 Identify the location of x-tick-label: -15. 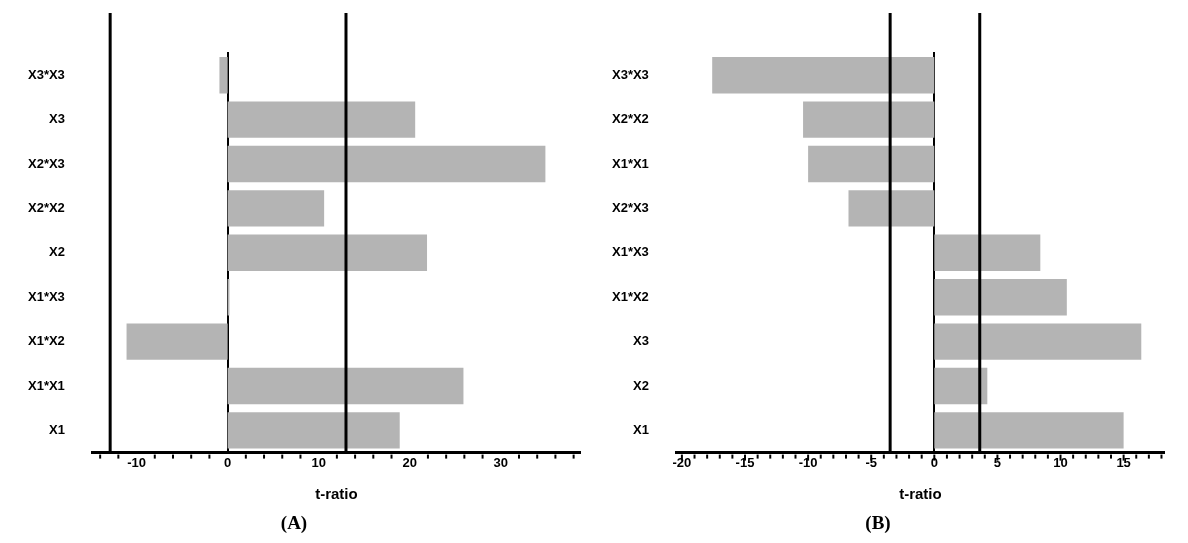
(745, 462).